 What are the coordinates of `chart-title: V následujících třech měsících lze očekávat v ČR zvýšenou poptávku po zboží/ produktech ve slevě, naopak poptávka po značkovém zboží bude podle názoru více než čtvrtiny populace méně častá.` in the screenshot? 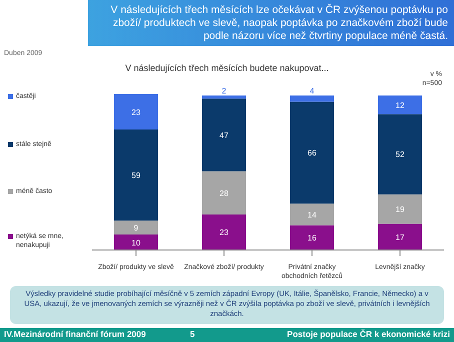 It's located at (271, 23).